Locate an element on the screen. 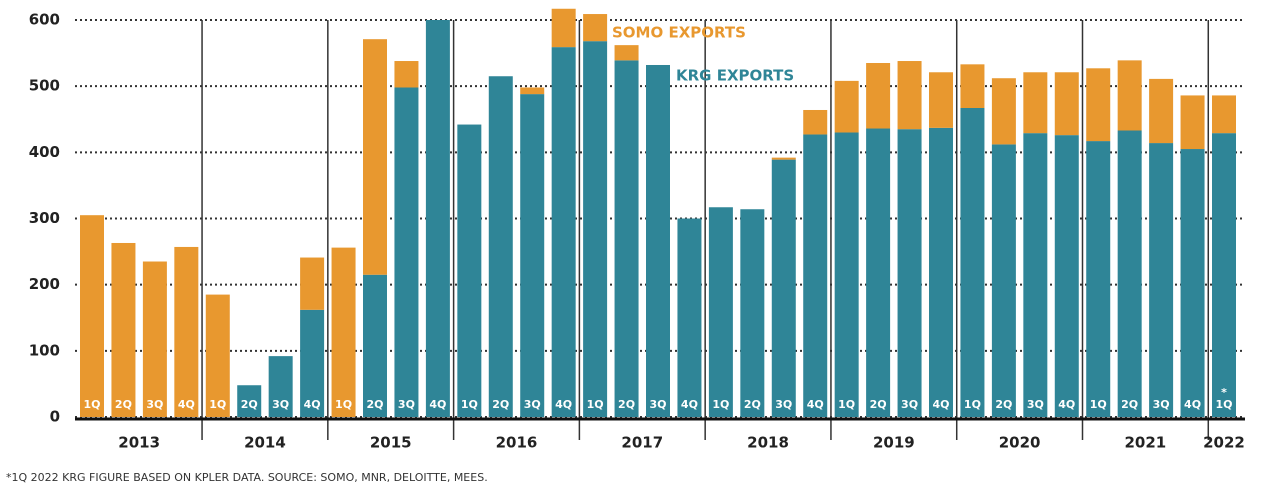 The image size is (1287, 487). y-tick-label: 600 is located at coordinates (44, 20).